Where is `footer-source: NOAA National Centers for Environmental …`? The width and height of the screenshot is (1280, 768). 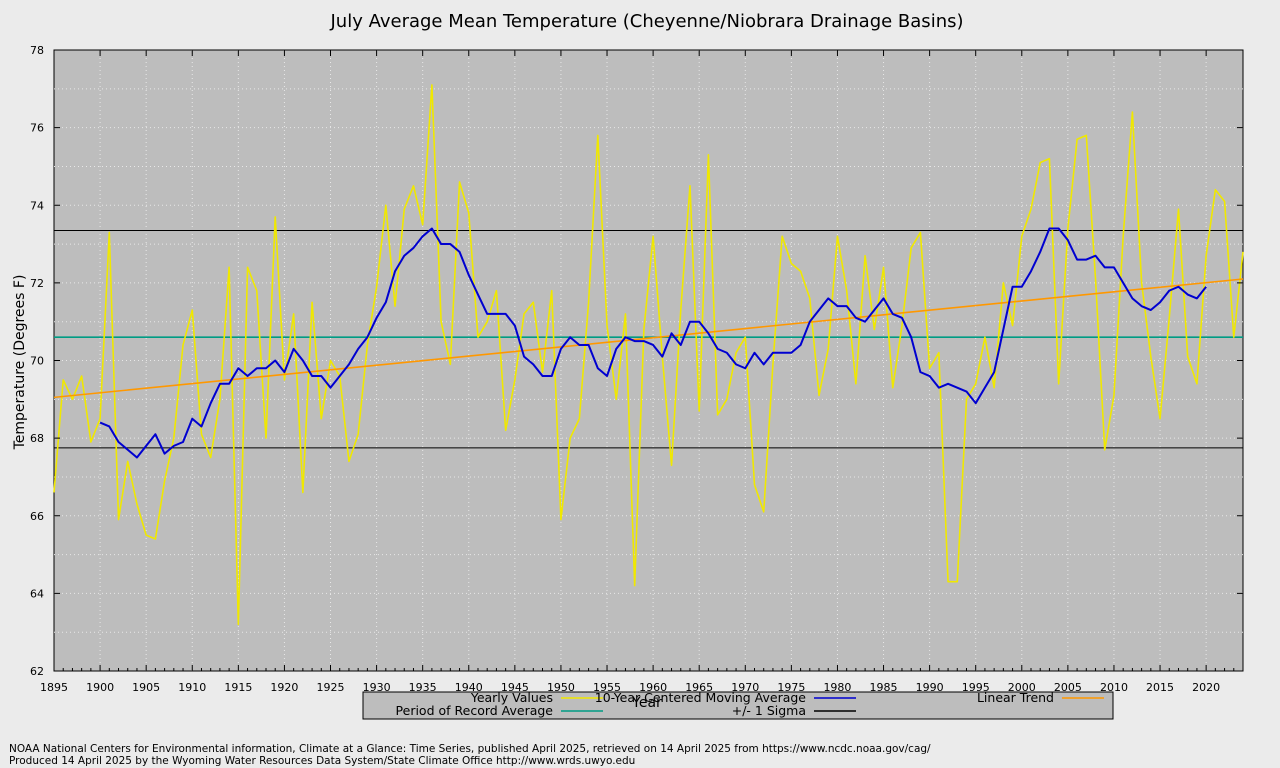
footer-source: NOAA National Centers for Environmental … is located at coordinates (470, 749).